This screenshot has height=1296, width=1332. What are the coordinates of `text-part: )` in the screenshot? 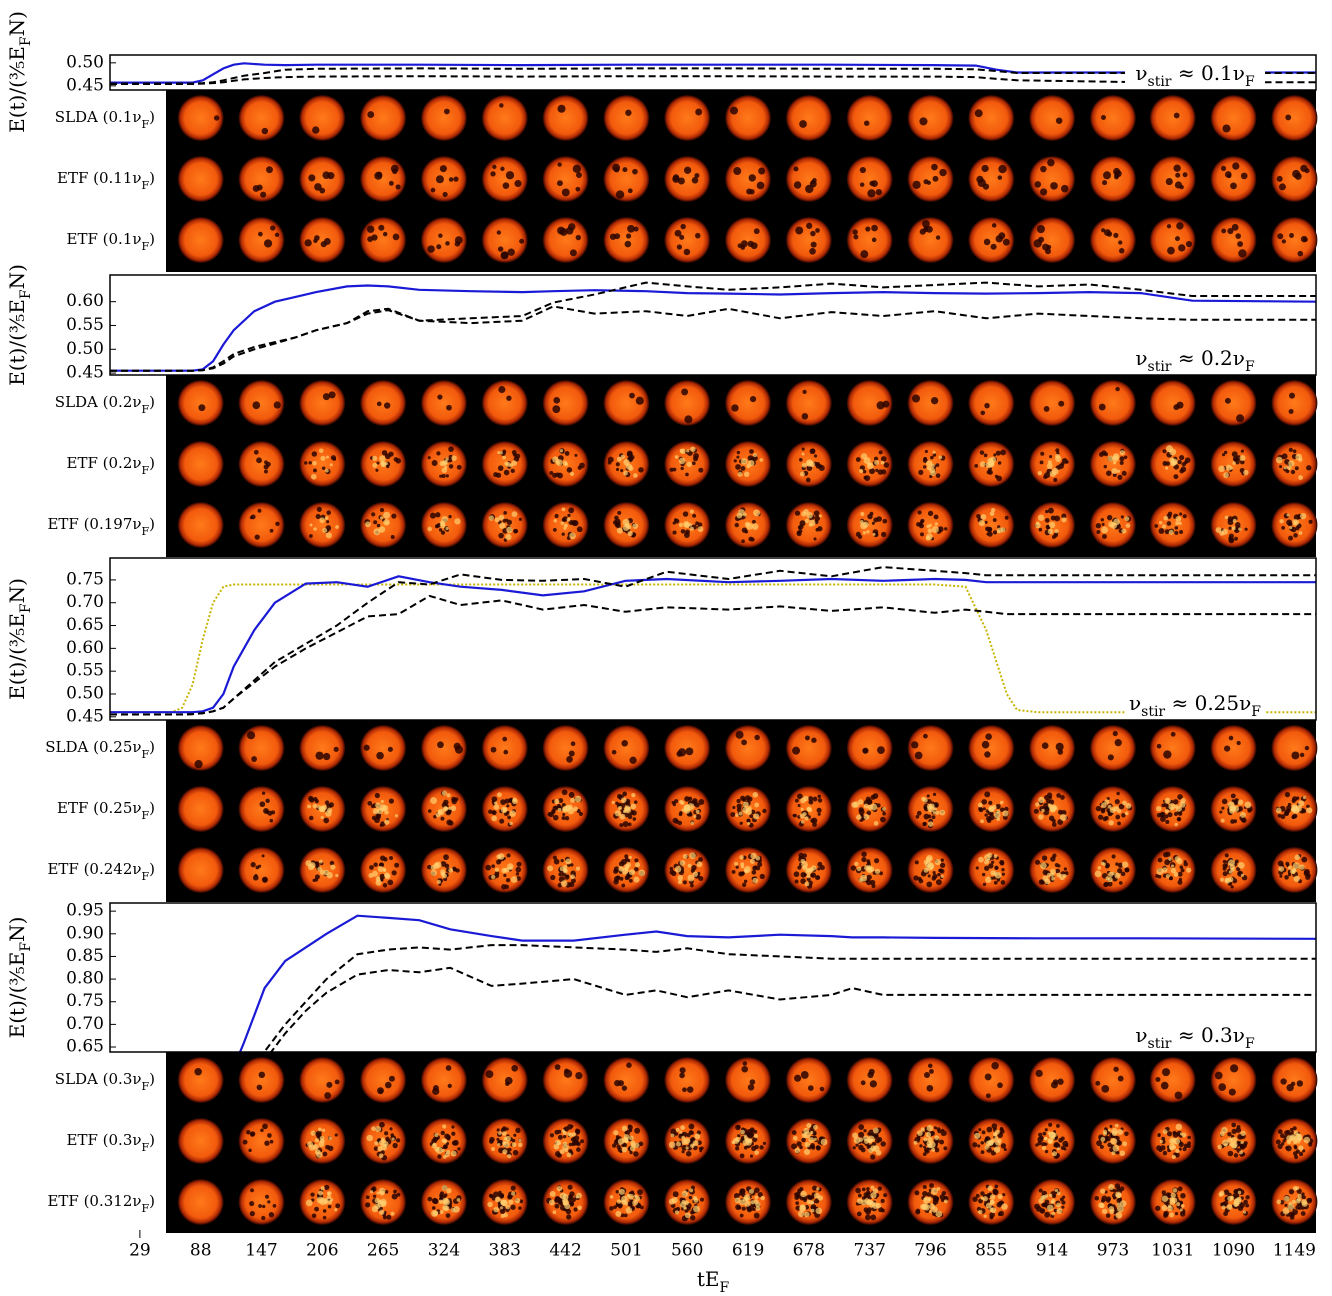 It's located at (152, 1201).